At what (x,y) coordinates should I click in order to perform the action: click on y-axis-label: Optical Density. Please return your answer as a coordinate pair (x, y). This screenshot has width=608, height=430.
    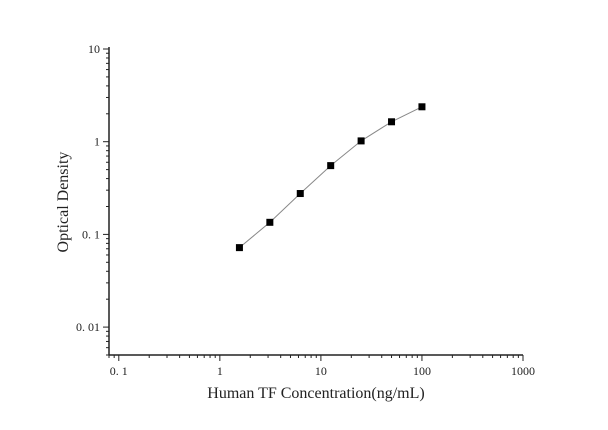
    Looking at the image, I should click on (63, 202).